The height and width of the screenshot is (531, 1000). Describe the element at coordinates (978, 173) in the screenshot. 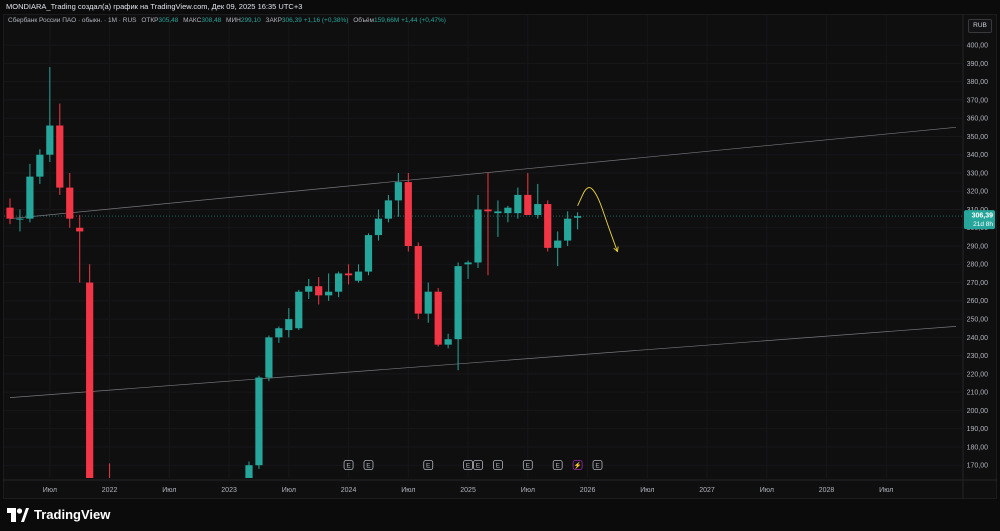

I see `price-tick-label: 330,00` at that location.